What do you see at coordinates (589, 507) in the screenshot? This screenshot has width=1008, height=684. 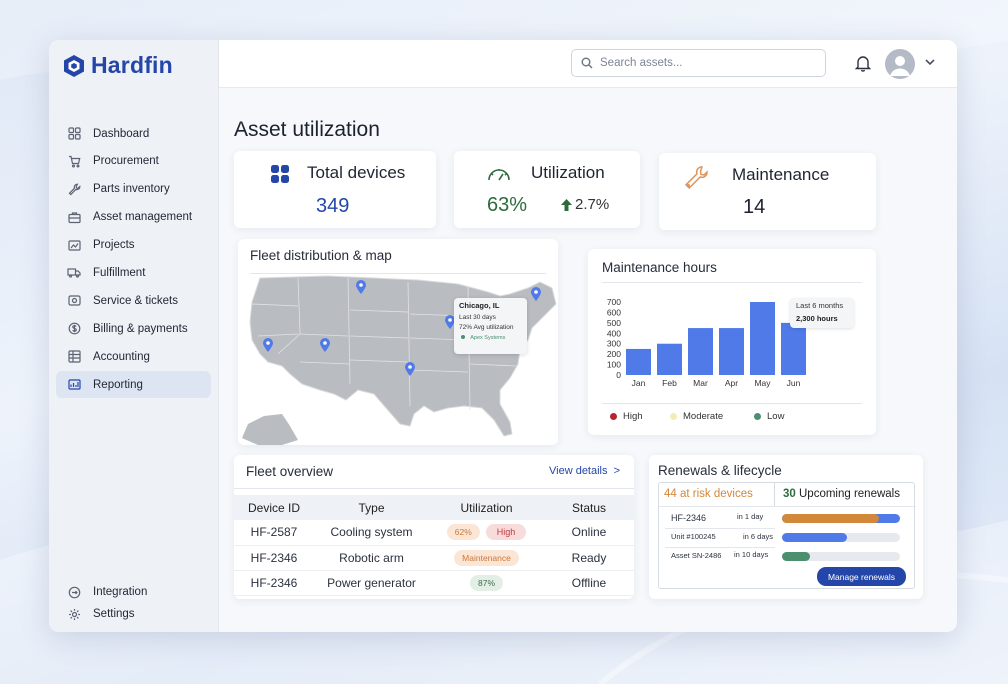 I see `column-header: Status` at bounding box center [589, 507].